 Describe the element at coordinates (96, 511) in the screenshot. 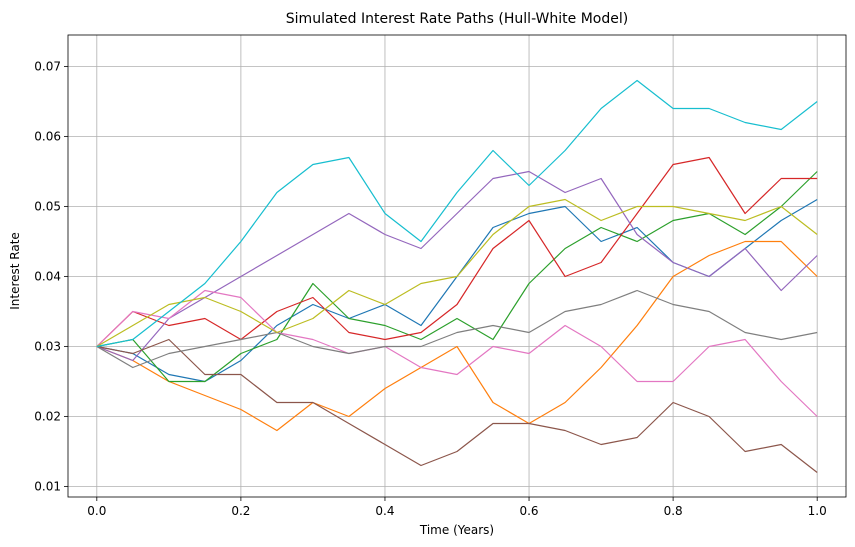

I see `x-tick-label: 0.0` at that location.